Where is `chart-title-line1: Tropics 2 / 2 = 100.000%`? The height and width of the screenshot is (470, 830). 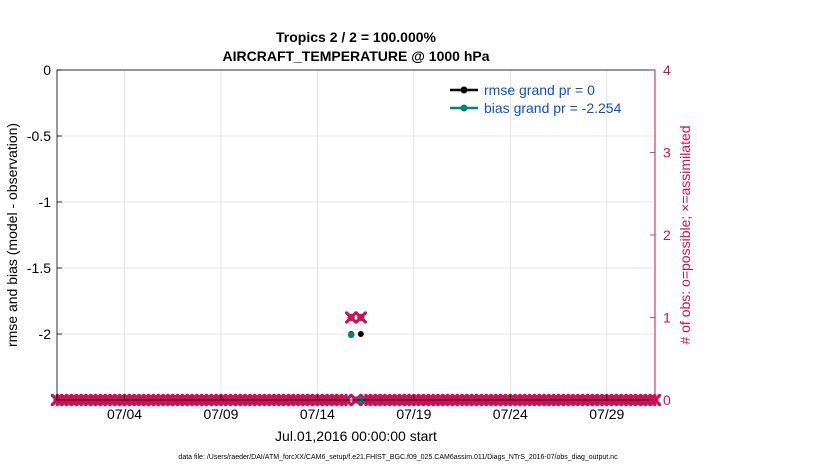
chart-title-line1: Tropics 2 / 2 = 100.000% is located at coordinates (356, 37).